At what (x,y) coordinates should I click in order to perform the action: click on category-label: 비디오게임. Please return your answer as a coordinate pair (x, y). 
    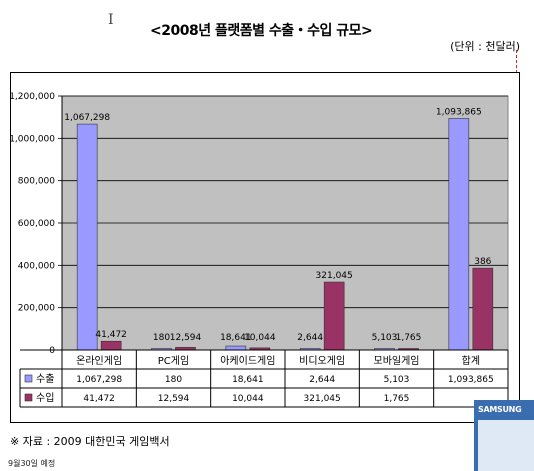
    Looking at the image, I should click on (322, 360).